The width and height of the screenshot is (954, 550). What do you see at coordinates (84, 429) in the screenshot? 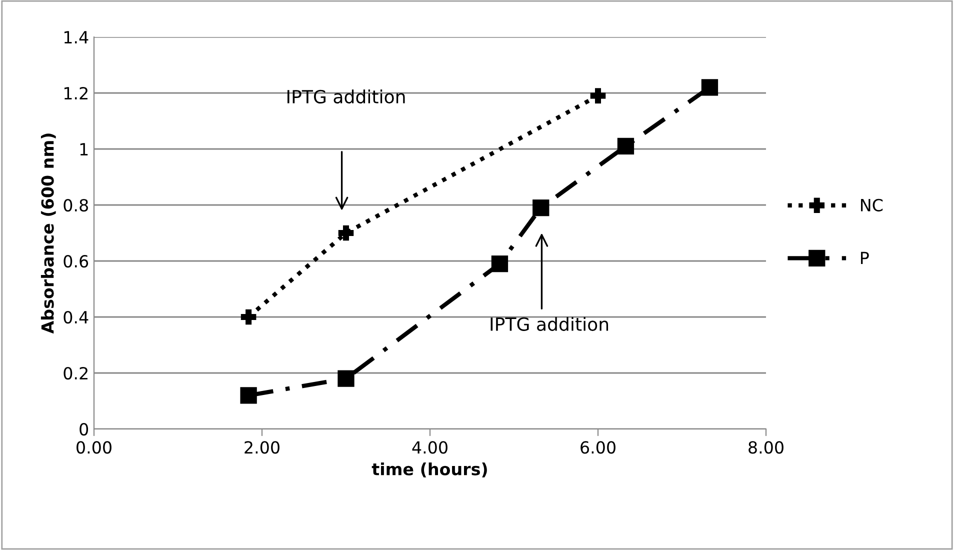
I see `y-tick-label: 0` at bounding box center [84, 429].